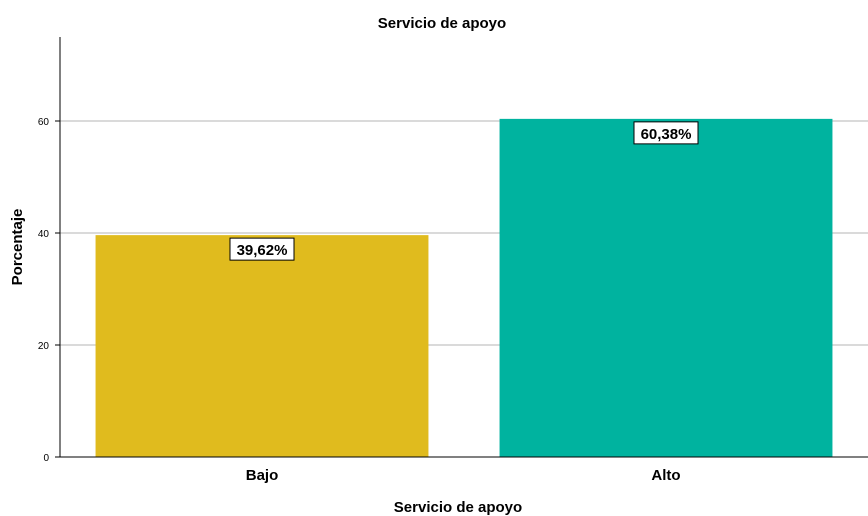 This screenshot has height=516, width=868. I want to click on x-axis-label: Servicio de apoyo, so click(458, 507).